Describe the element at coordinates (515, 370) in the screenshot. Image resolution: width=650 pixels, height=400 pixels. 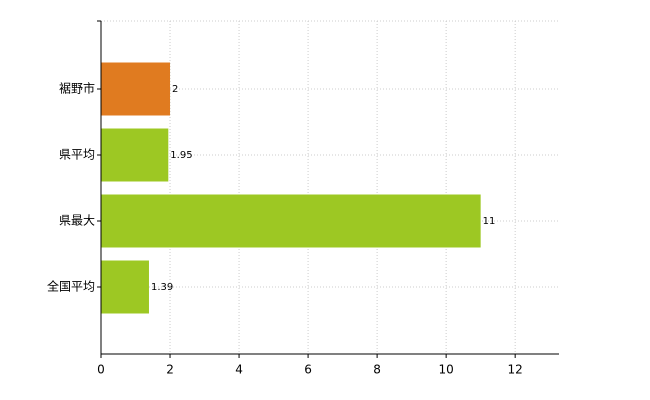
I see `x-tick-label: 12` at that location.